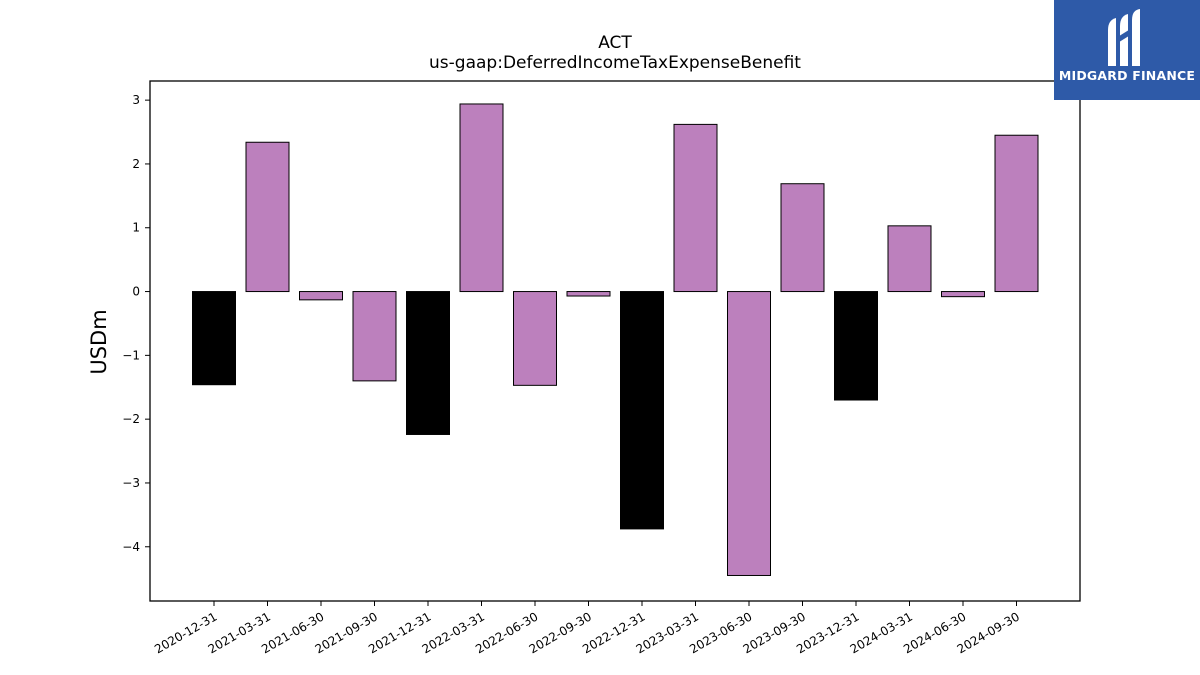 The height and width of the screenshot is (675, 1200). What do you see at coordinates (131, 355) in the screenshot?
I see `y-tick-label: −1` at bounding box center [131, 355].